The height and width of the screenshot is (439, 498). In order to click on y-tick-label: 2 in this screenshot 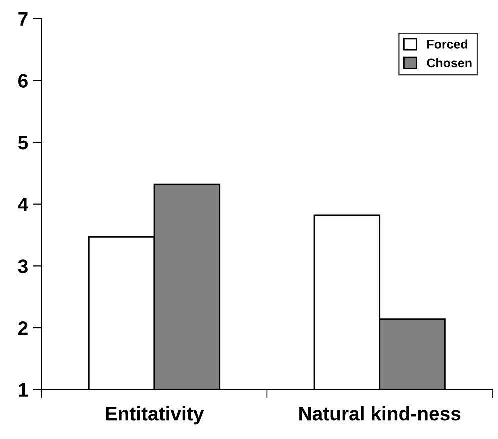, I will do `click(23, 328)`.